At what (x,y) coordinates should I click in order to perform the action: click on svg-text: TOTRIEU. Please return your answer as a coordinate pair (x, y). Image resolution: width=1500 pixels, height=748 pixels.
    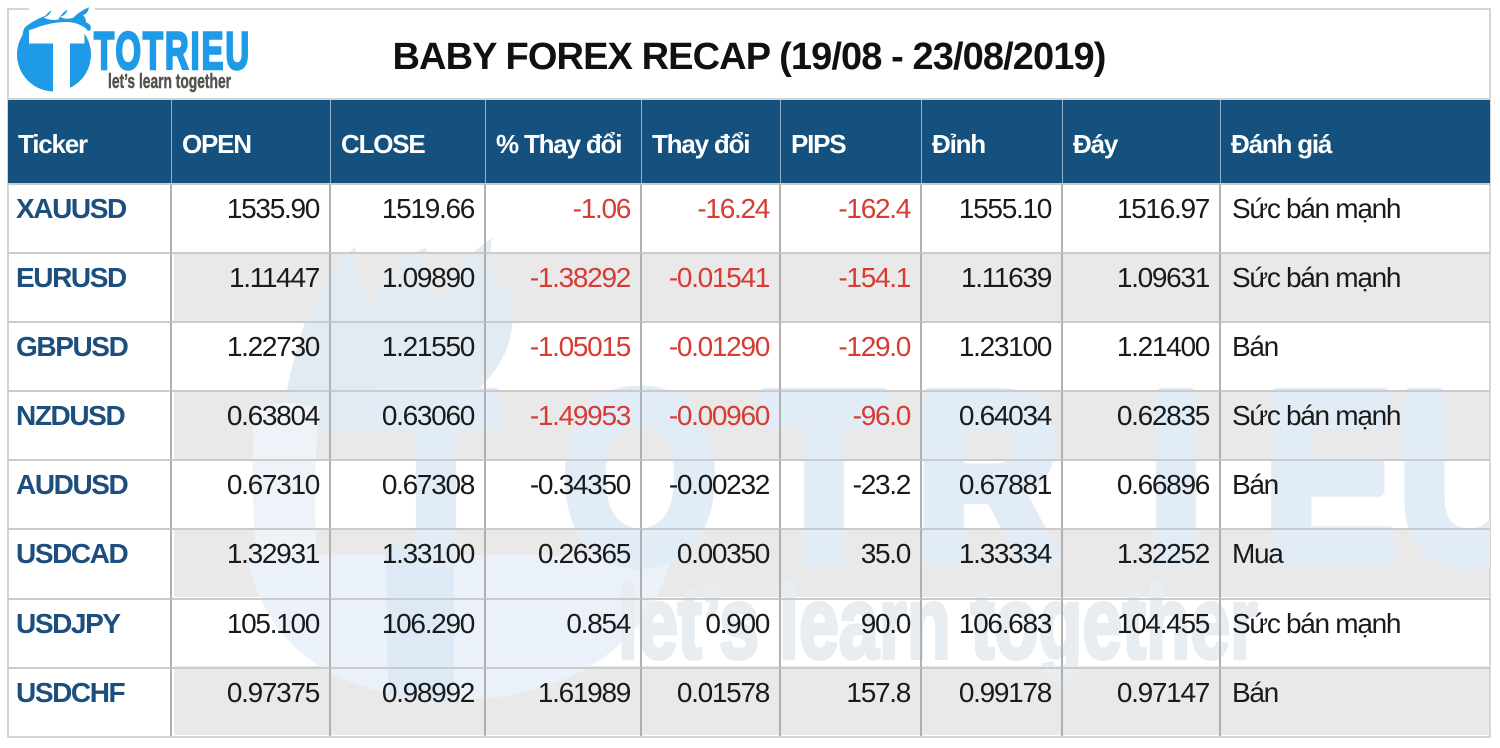
    Looking at the image, I should click on (172, 51).